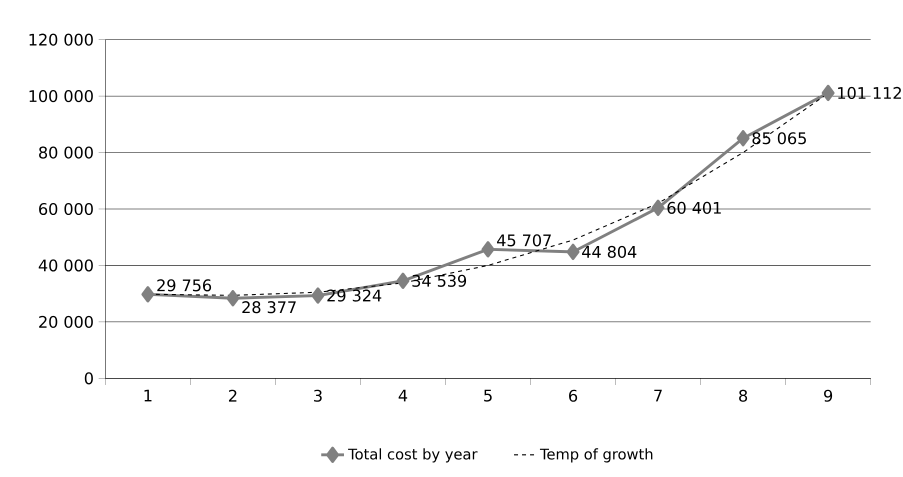 The height and width of the screenshot is (477, 903). Describe the element at coordinates (413, 455) in the screenshot. I see `legend-label: Total cost by year` at that location.